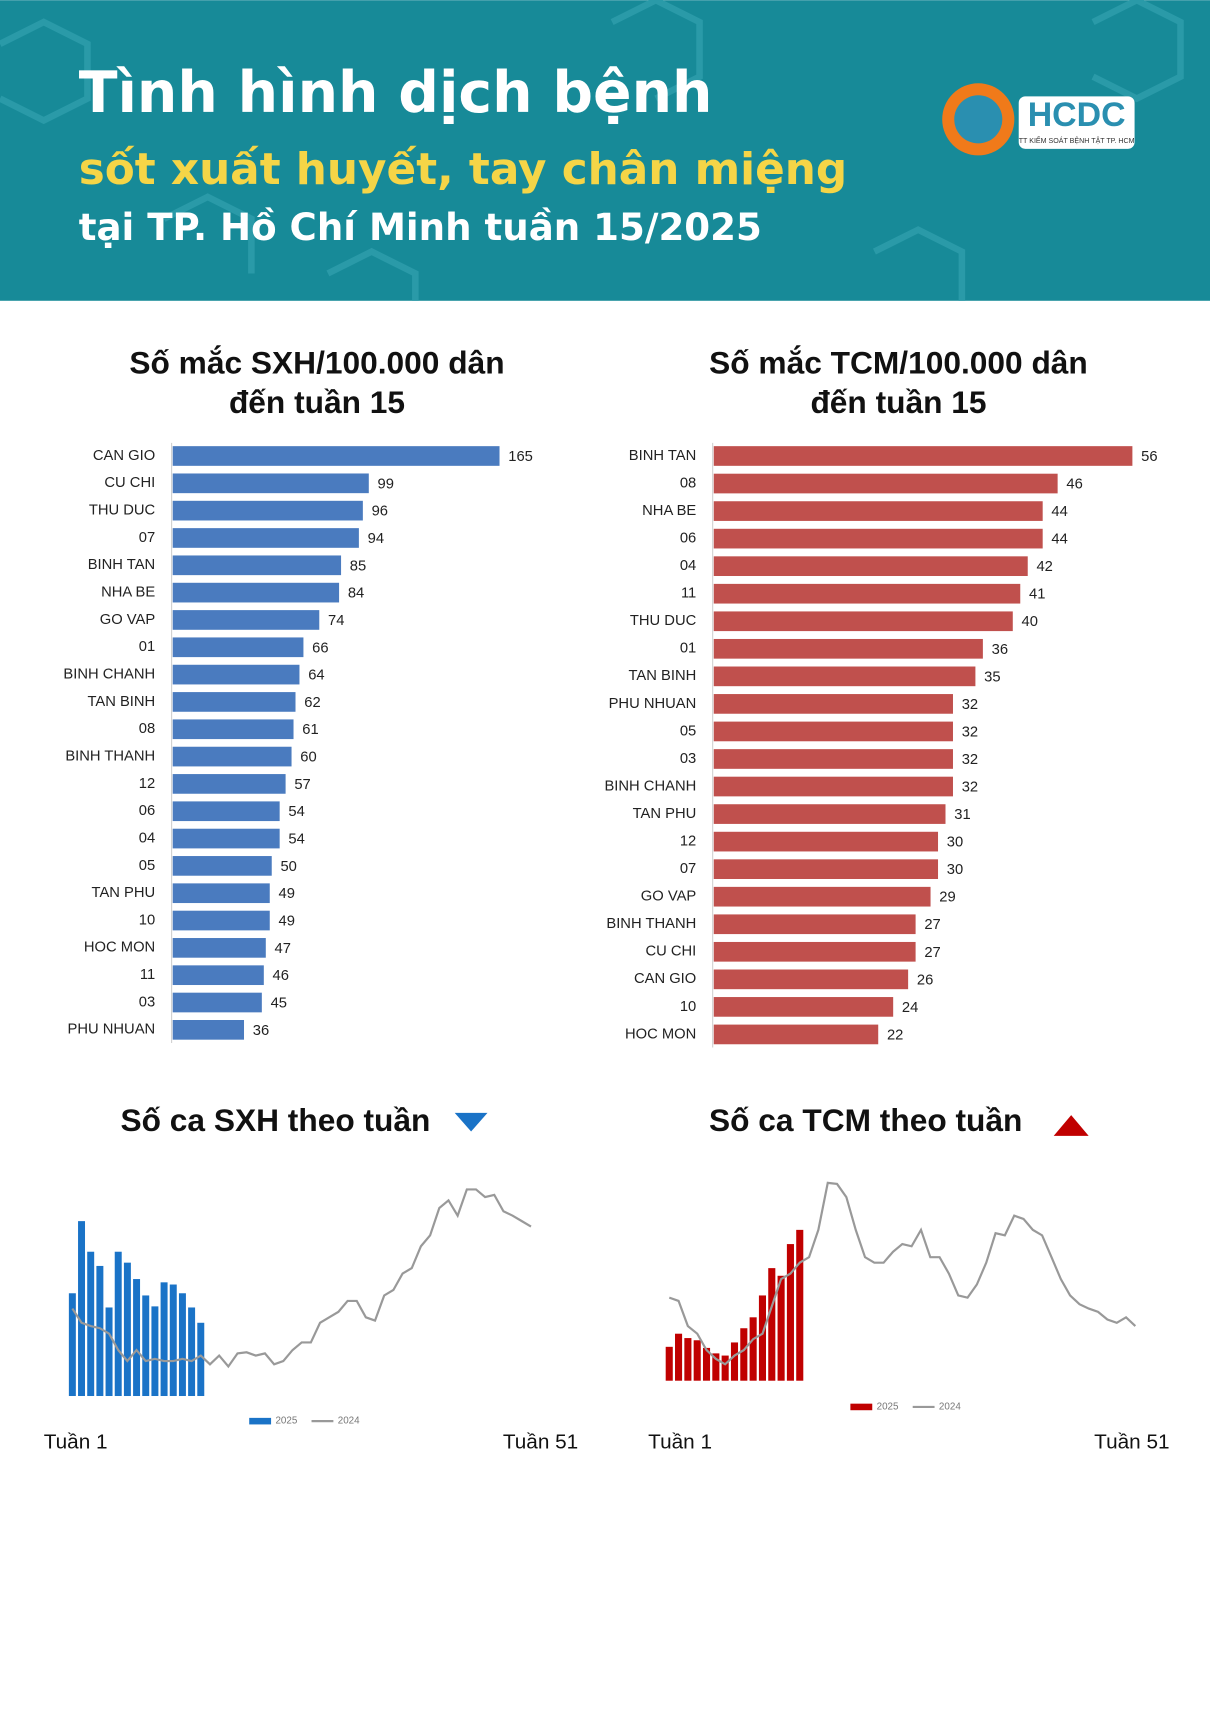 The height and width of the screenshot is (1711, 1210). Describe the element at coordinates (128, 620) in the screenshot. I see `category-label: GO VAP` at that location.